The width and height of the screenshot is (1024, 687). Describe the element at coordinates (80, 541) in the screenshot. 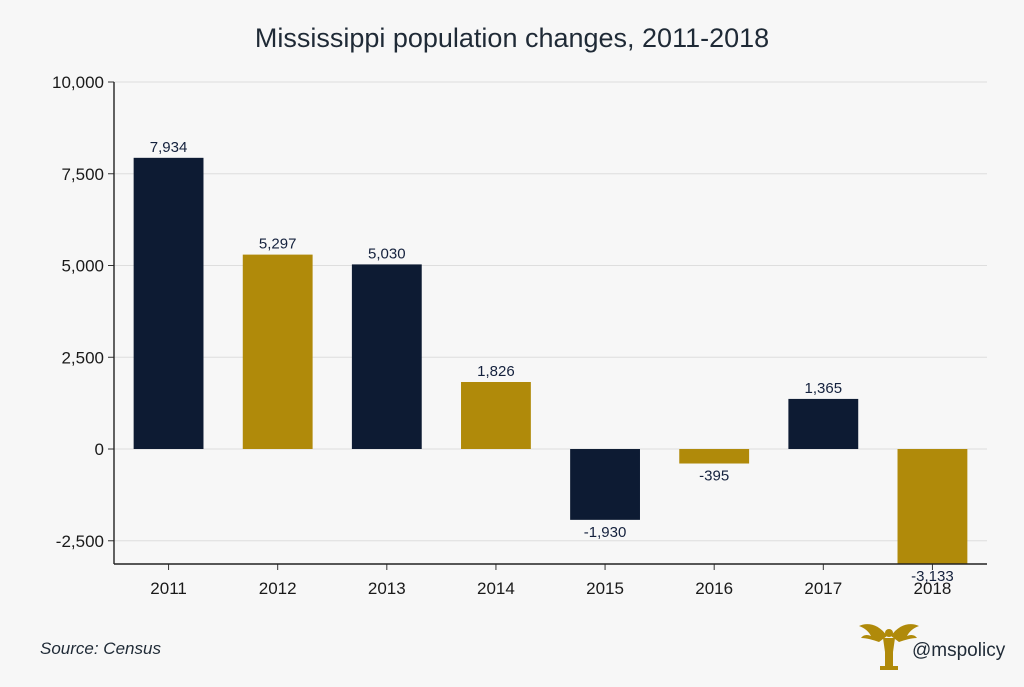

I see `y-tick-label: -2,500` at that location.